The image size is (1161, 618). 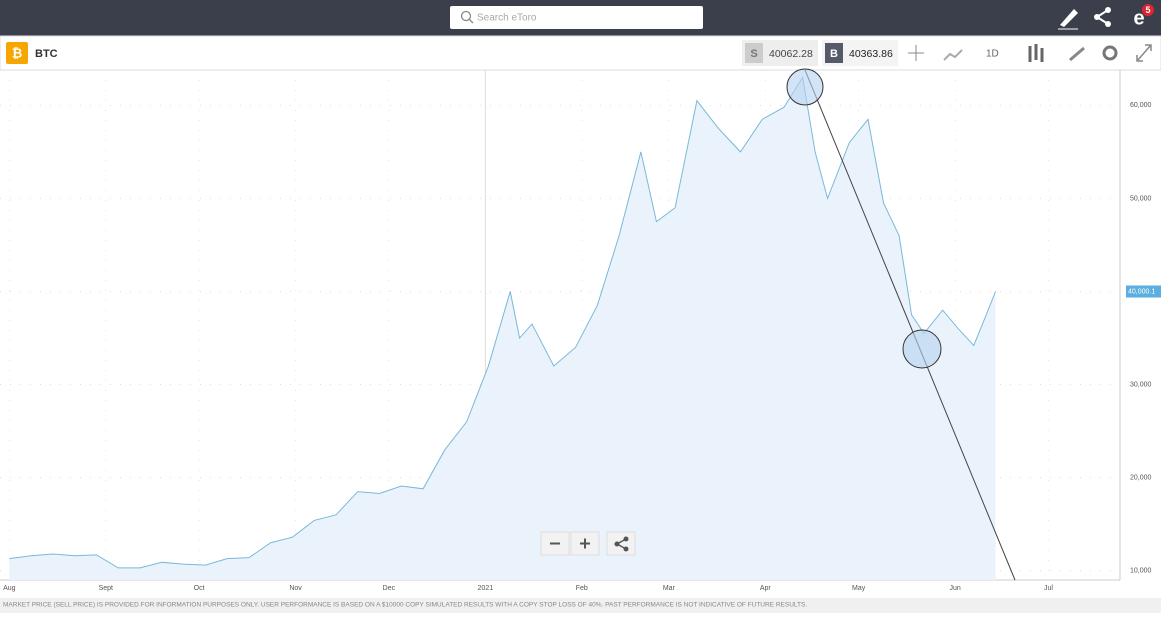 I want to click on share-chart-button, so click(x=621, y=543).